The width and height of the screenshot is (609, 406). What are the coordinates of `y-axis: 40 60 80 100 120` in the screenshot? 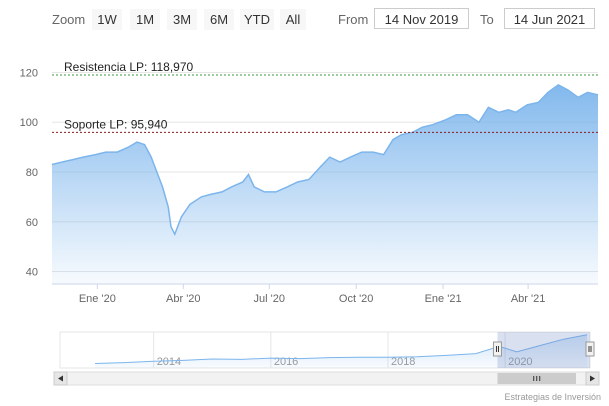 It's located at (29, 172).